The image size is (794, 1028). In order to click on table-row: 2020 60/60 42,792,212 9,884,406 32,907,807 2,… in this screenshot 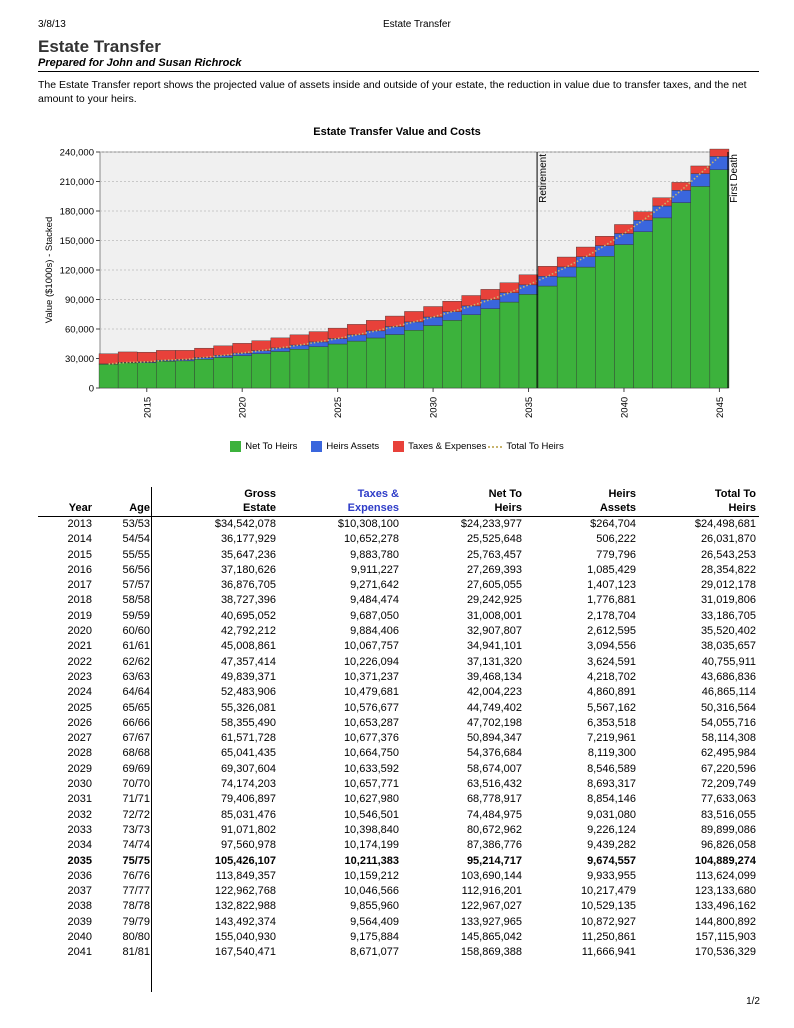, I will do `click(398, 631)`.